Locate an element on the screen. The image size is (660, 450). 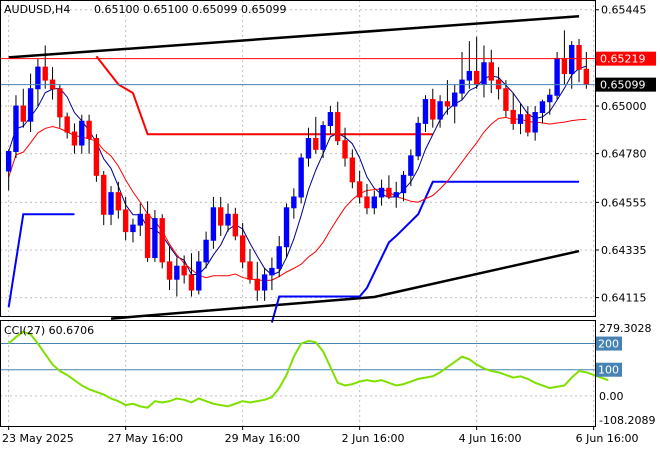
cci-level-label: 100 is located at coordinates (608, 370).